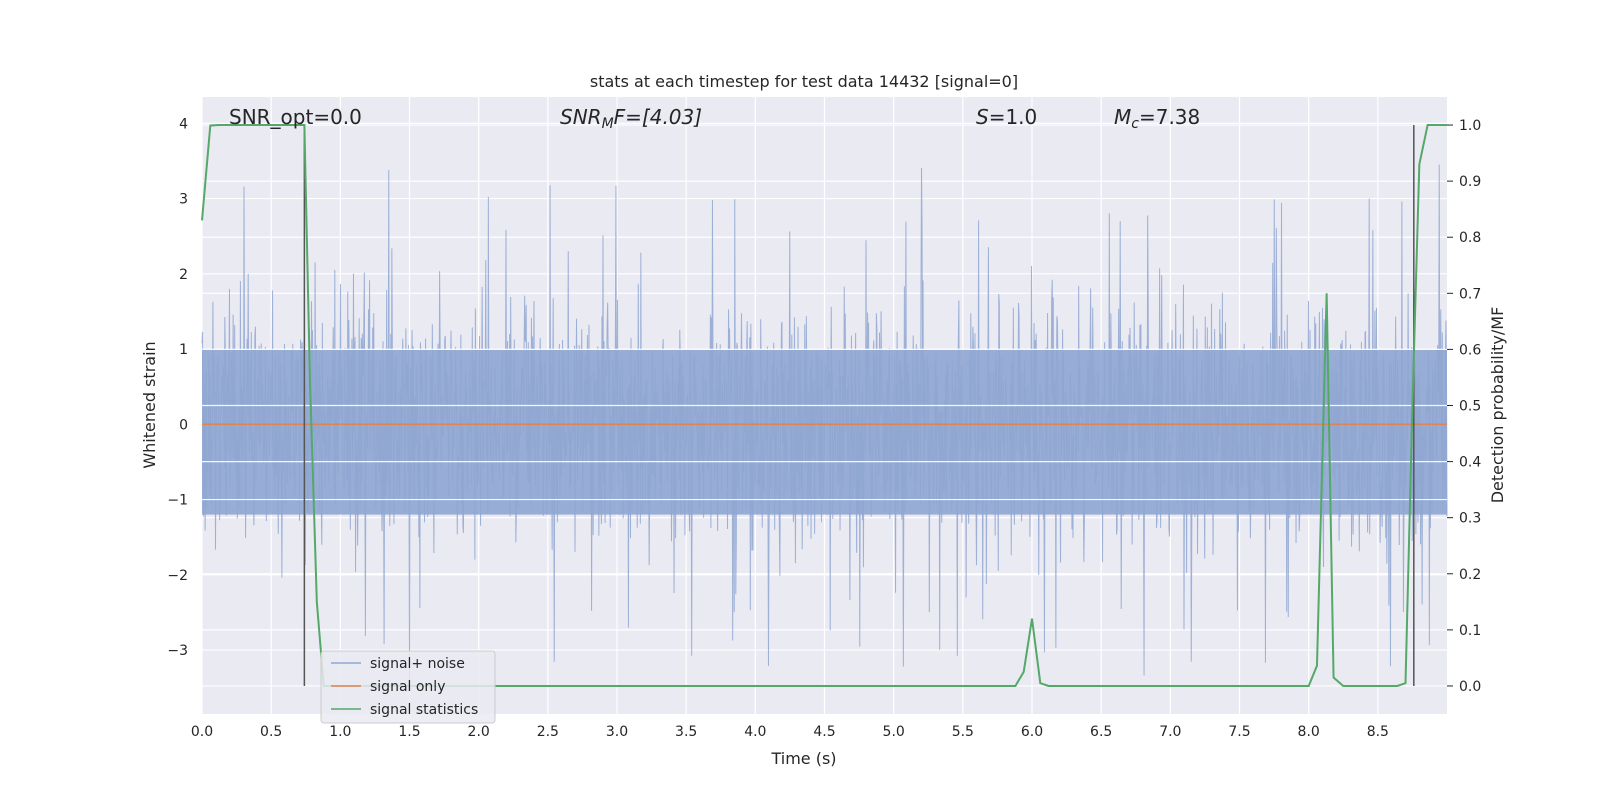 The height and width of the screenshot is (800, 1600). I want to click on y-tick-label-right: 0.3, so click(1470, 519).